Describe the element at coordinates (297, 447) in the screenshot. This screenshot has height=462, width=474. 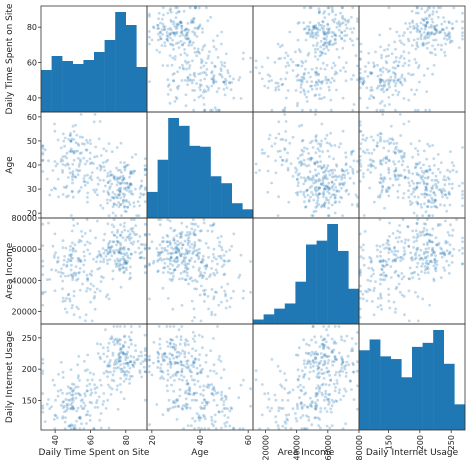
I see `x-tick-label: 40000` at that location.